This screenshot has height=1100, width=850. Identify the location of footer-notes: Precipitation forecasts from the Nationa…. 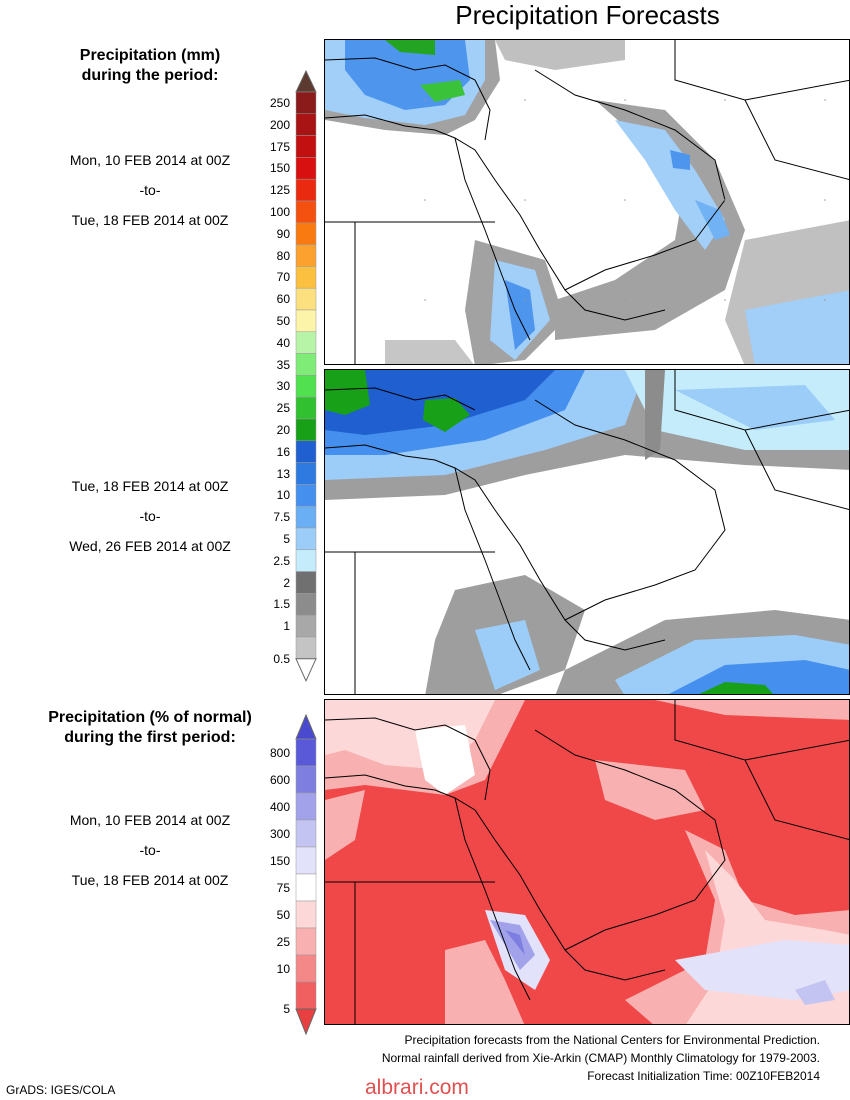
(601, 1058).